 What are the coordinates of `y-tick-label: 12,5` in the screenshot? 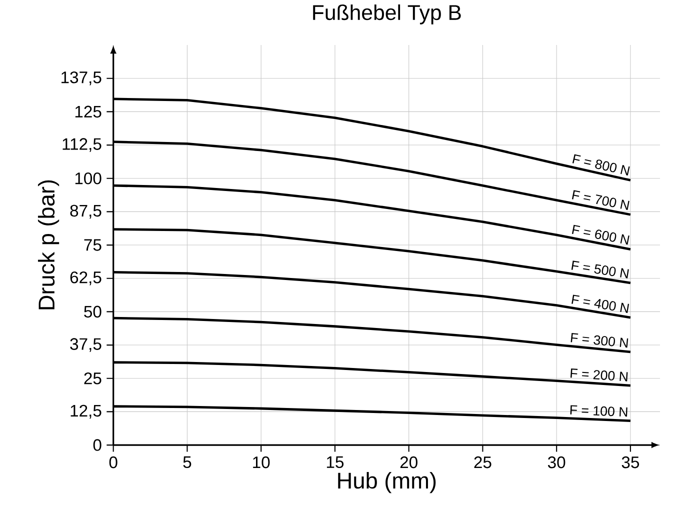 It's located at (86, 411).